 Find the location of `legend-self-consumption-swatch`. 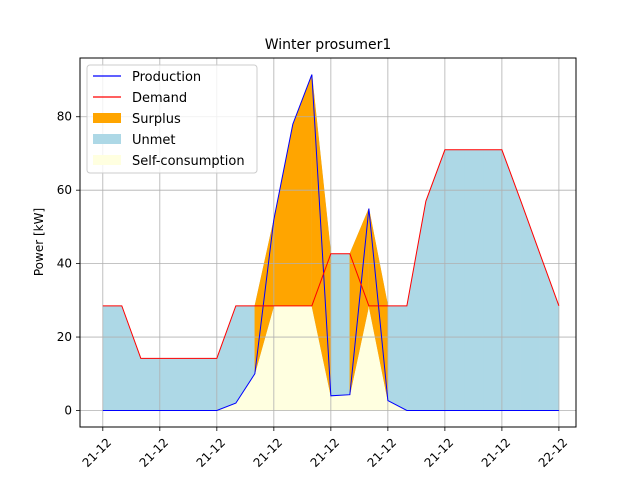

legend-self-consumption-swatch is located at coordinates (107, 160).